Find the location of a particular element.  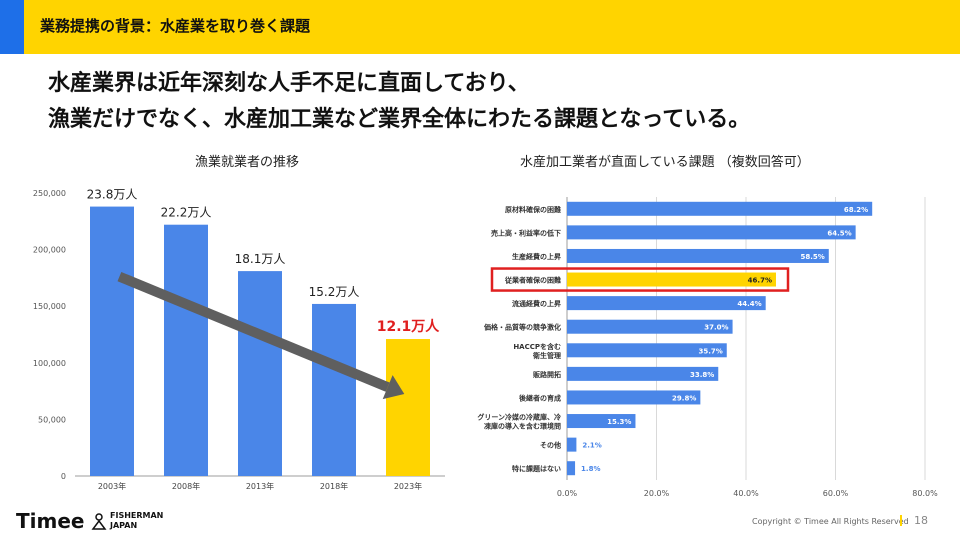

left-data-label: 18.1万人 is located at coordinates (260, 259).